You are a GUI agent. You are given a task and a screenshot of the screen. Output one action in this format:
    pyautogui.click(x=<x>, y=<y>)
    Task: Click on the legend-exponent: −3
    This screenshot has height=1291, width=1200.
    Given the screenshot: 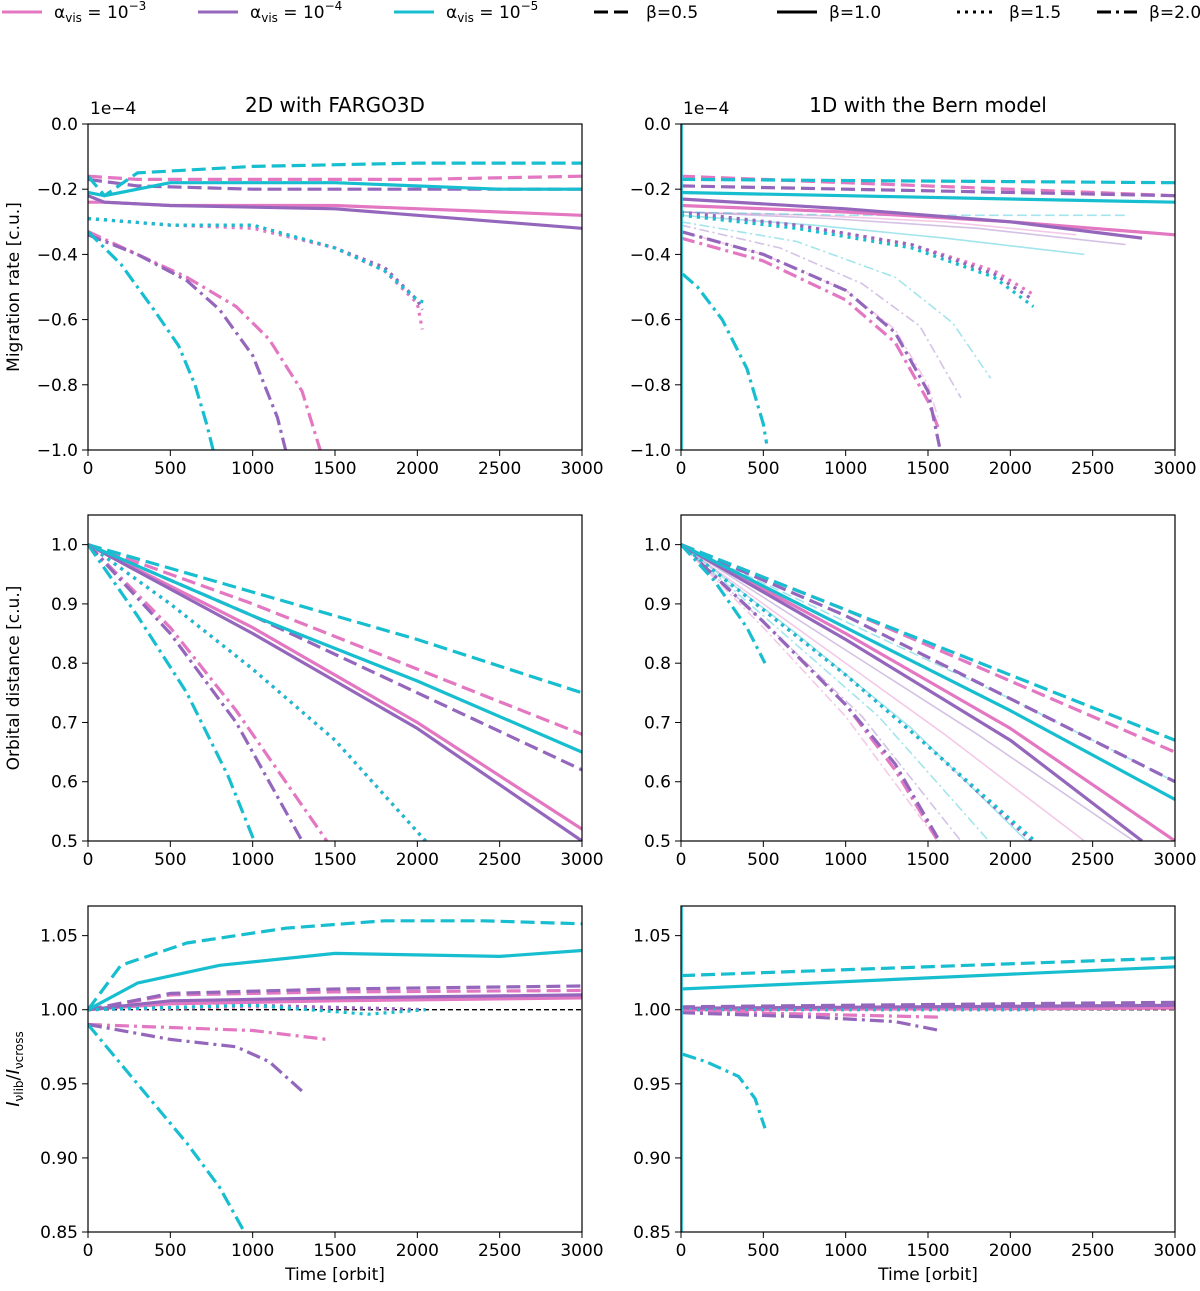 What is the action you would take?
    pyautogui.click(x=138, y=6)
    